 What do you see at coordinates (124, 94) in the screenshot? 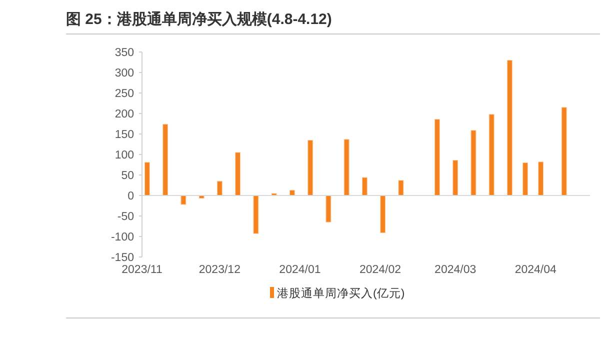
I see `y-tick-label: 250` at bounding box center [124, 94].